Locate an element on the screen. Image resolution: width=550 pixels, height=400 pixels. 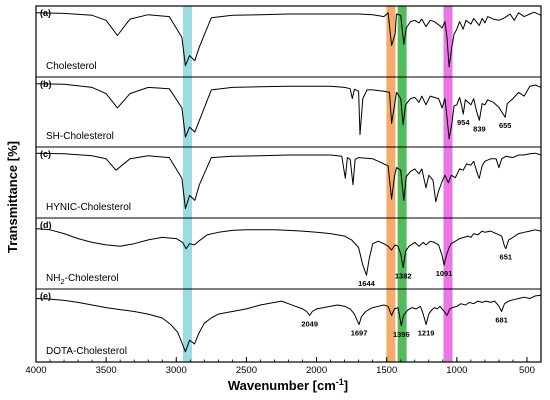
x-tick-label-2000: 2000 is located at coordinates (316, 370).